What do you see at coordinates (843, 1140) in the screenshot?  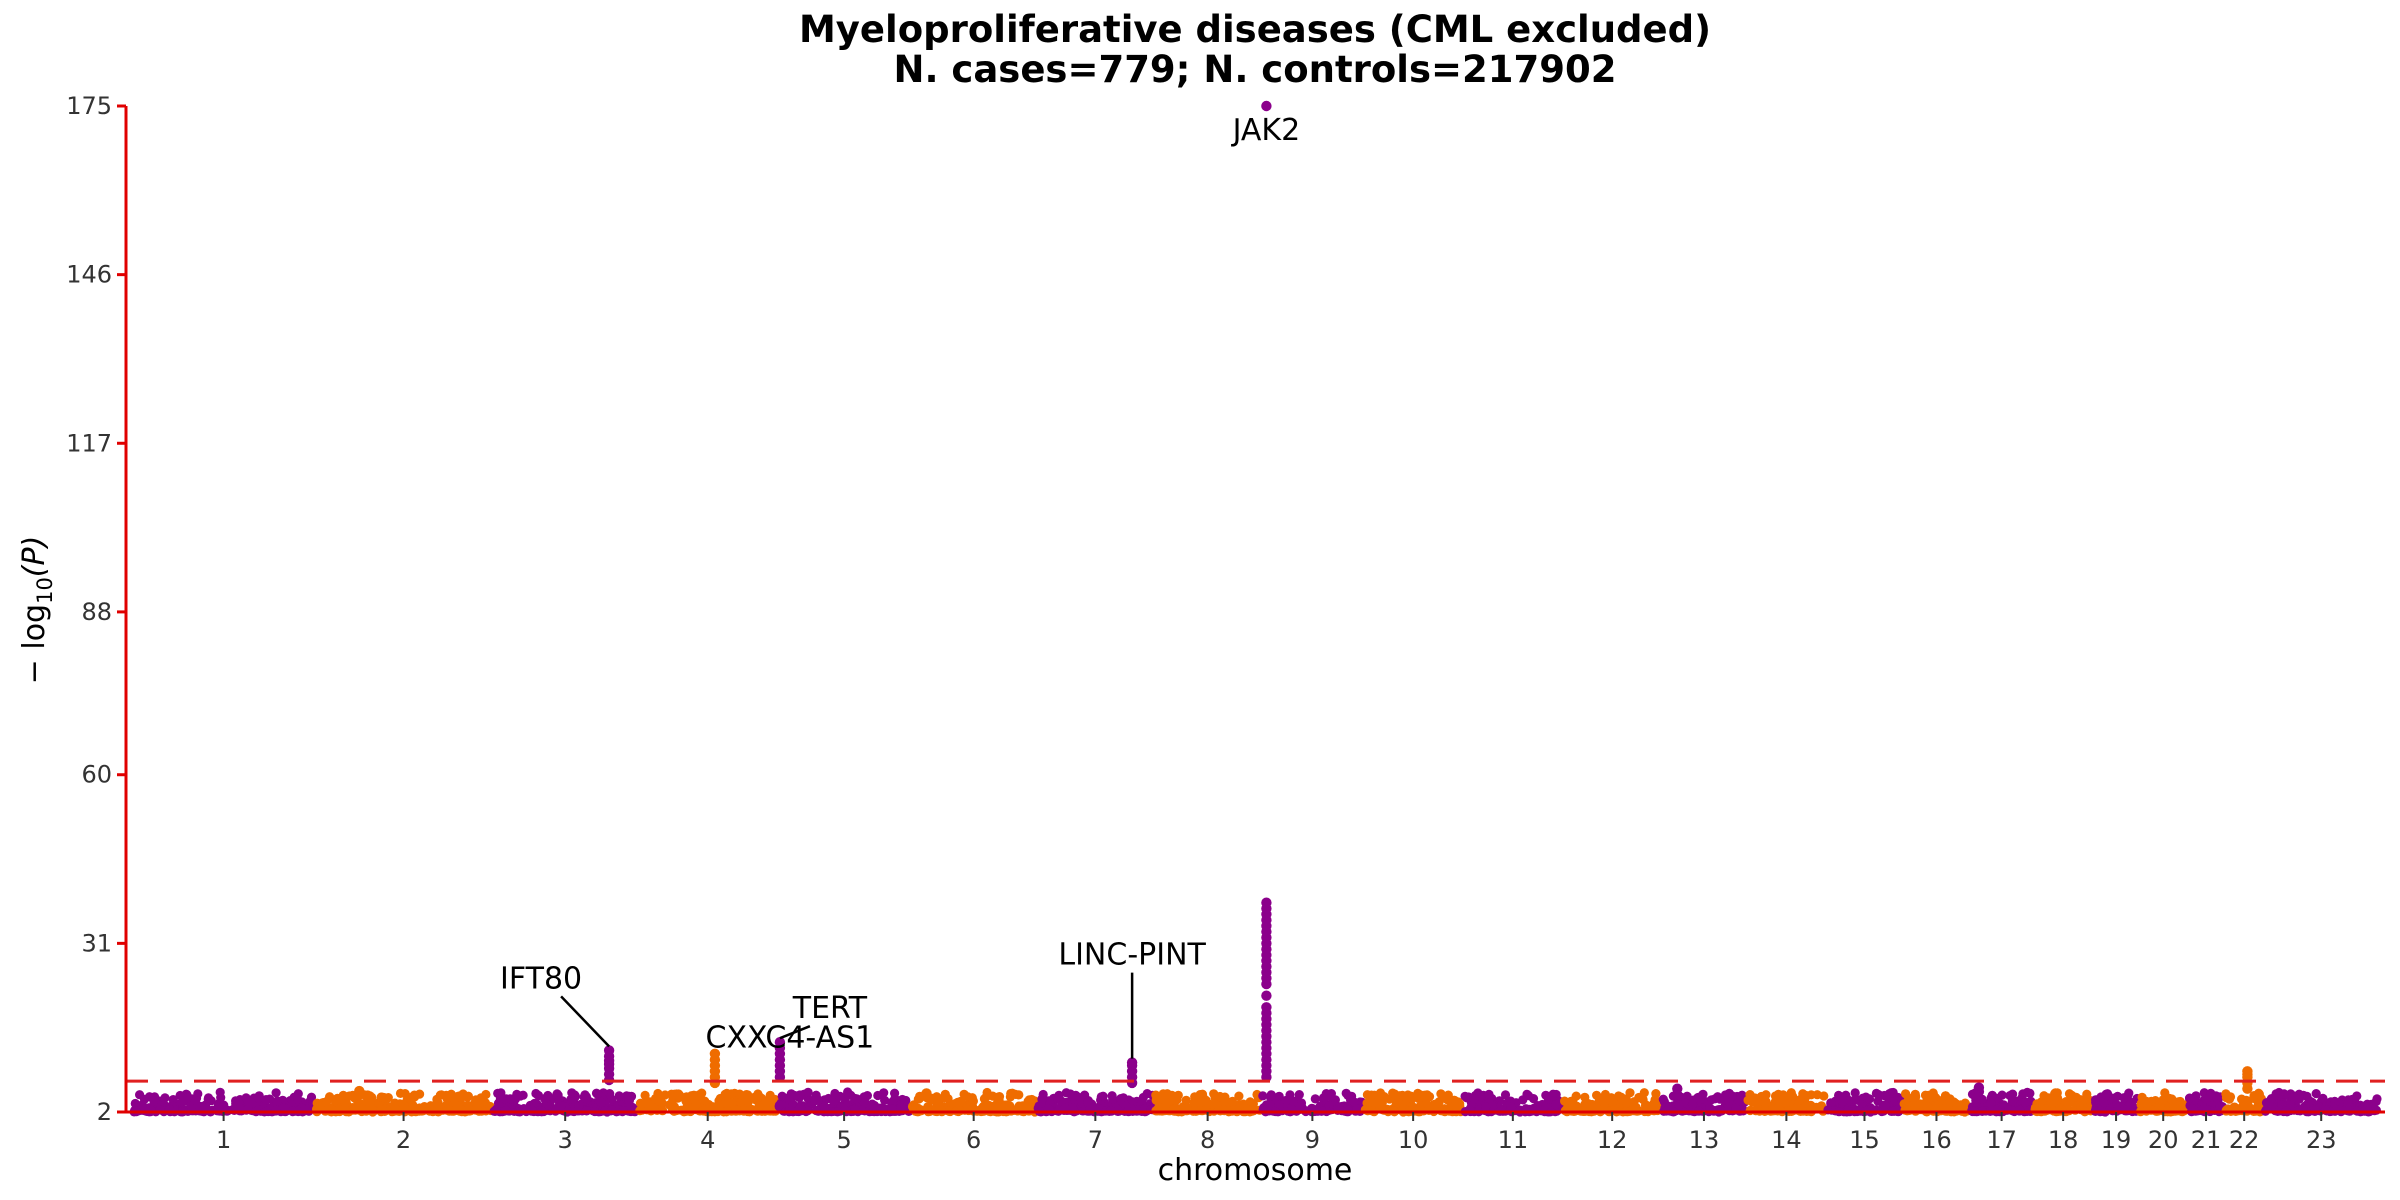 I see `x-tick-label: 5` at bounding box center [843, 1140].